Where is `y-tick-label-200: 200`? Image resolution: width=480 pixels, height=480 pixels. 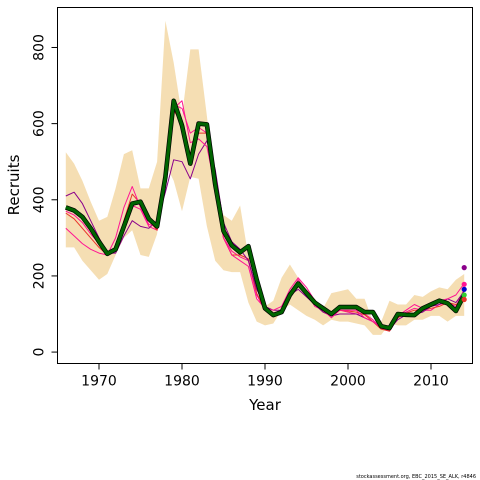 y-tick-label-200: 200 is located at coordinates (40, 276).